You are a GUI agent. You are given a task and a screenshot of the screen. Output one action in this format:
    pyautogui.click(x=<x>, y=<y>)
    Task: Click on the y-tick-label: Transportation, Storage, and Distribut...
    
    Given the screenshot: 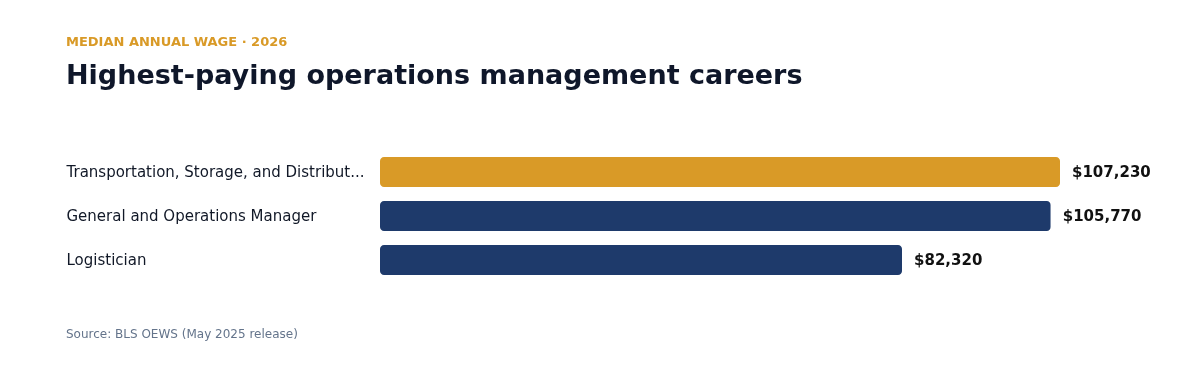 What is the action you would take?
    pyautogui.click(x=215, y=172)
    